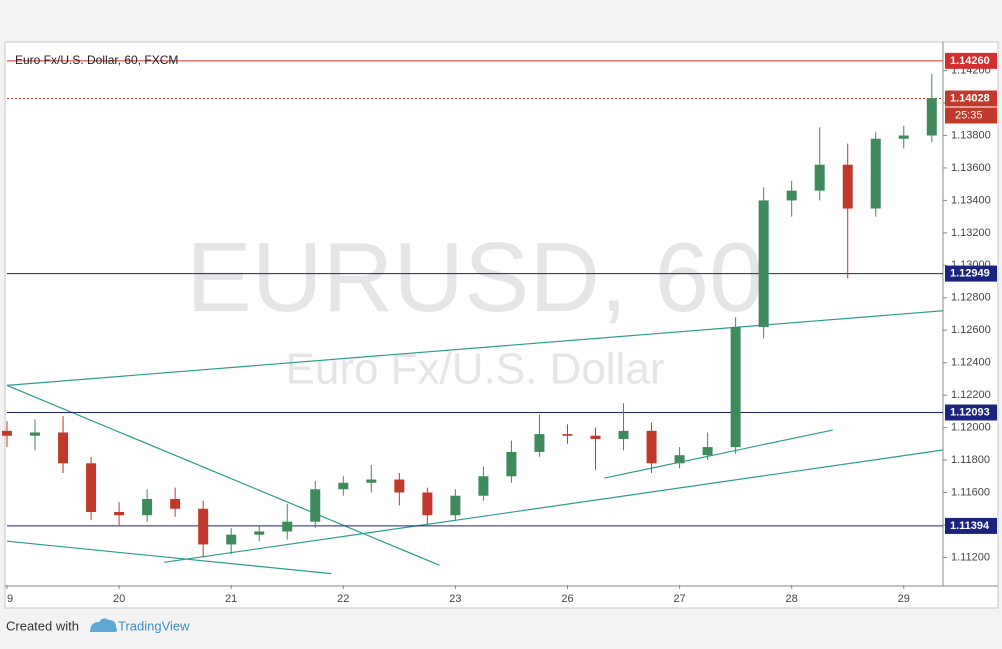  I want to click on x-tick-label: 28, so click(792, 599).